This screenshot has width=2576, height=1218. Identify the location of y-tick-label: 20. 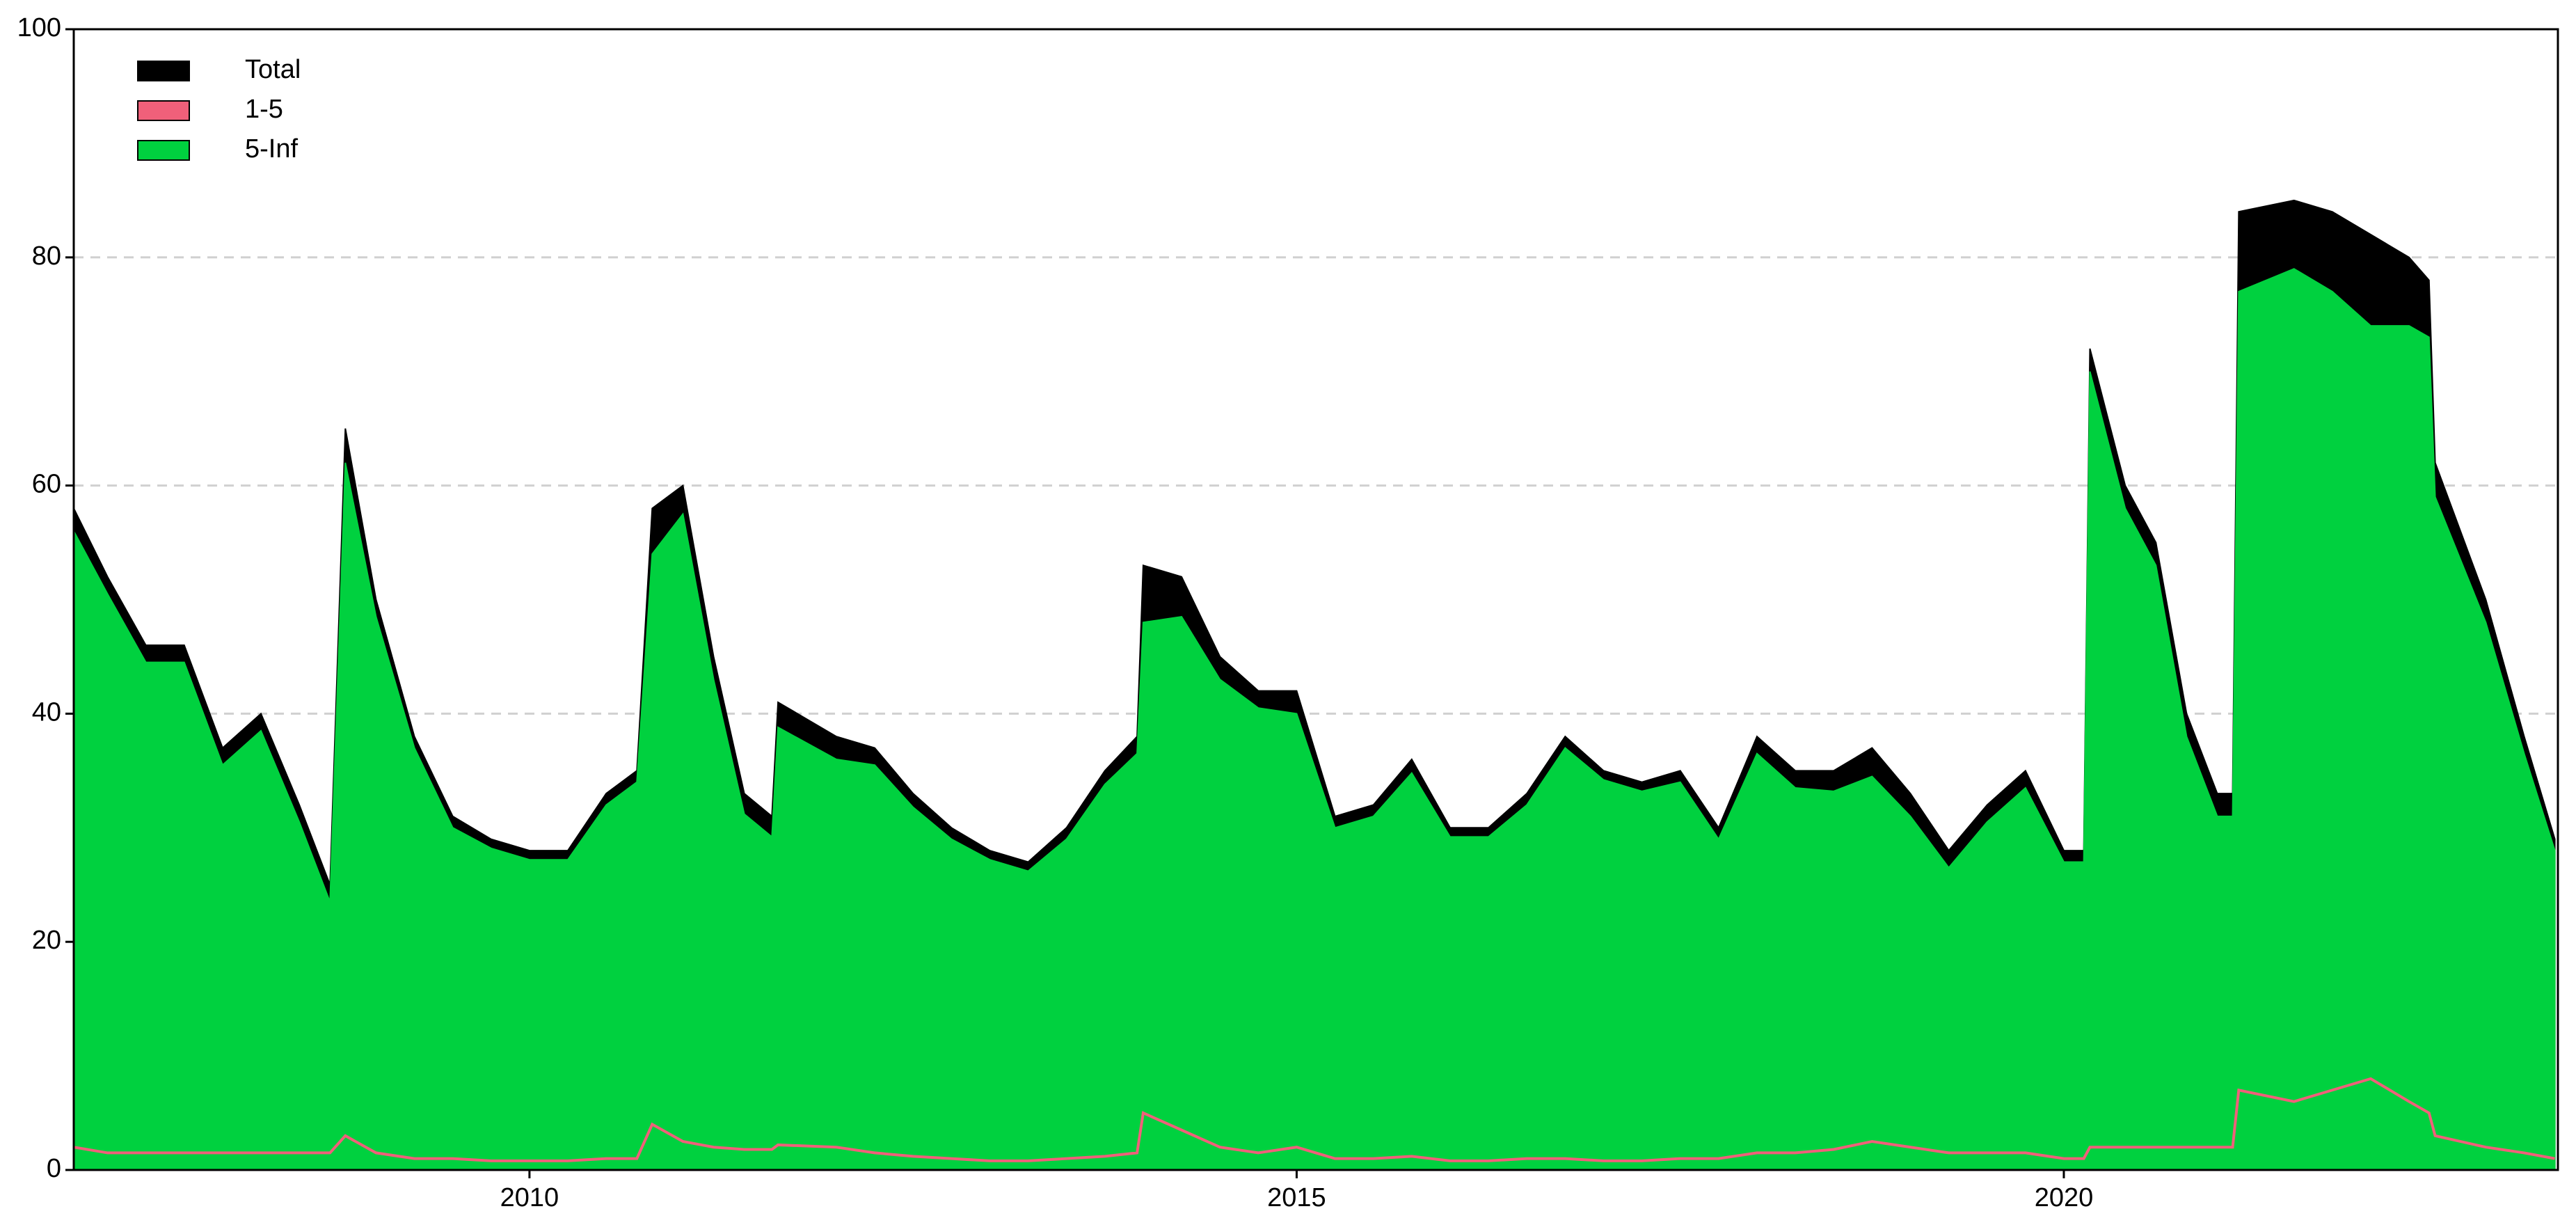
(46, 940).